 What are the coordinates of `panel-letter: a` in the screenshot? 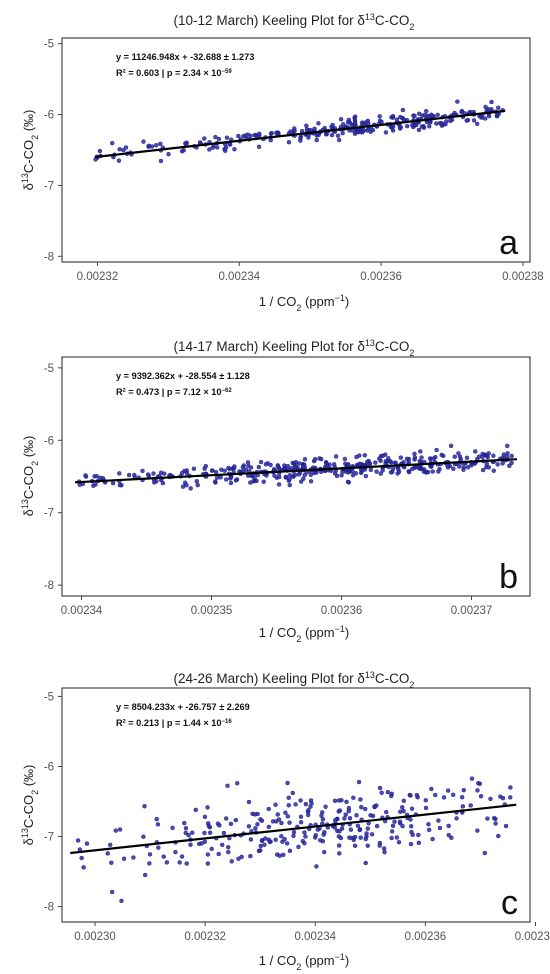 It's located at (508, 243).